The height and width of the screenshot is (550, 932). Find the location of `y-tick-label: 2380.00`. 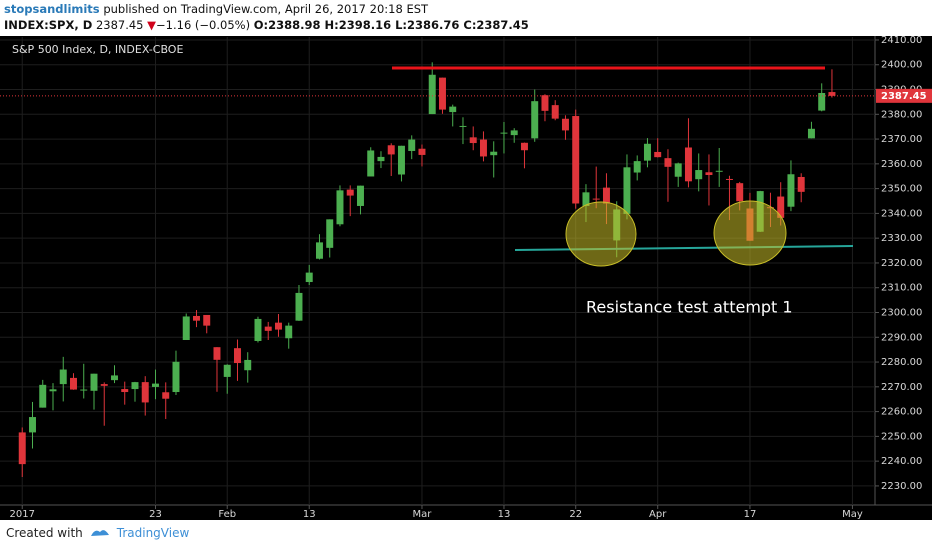

y-tick-label: 2380.00 is located at coordinates (901, 114).